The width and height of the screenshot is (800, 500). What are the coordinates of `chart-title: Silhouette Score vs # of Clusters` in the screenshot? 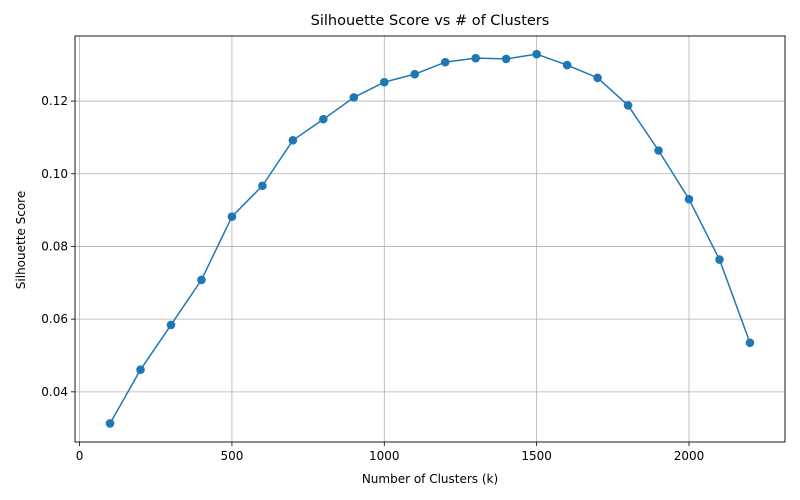 It's located at (430, 21).